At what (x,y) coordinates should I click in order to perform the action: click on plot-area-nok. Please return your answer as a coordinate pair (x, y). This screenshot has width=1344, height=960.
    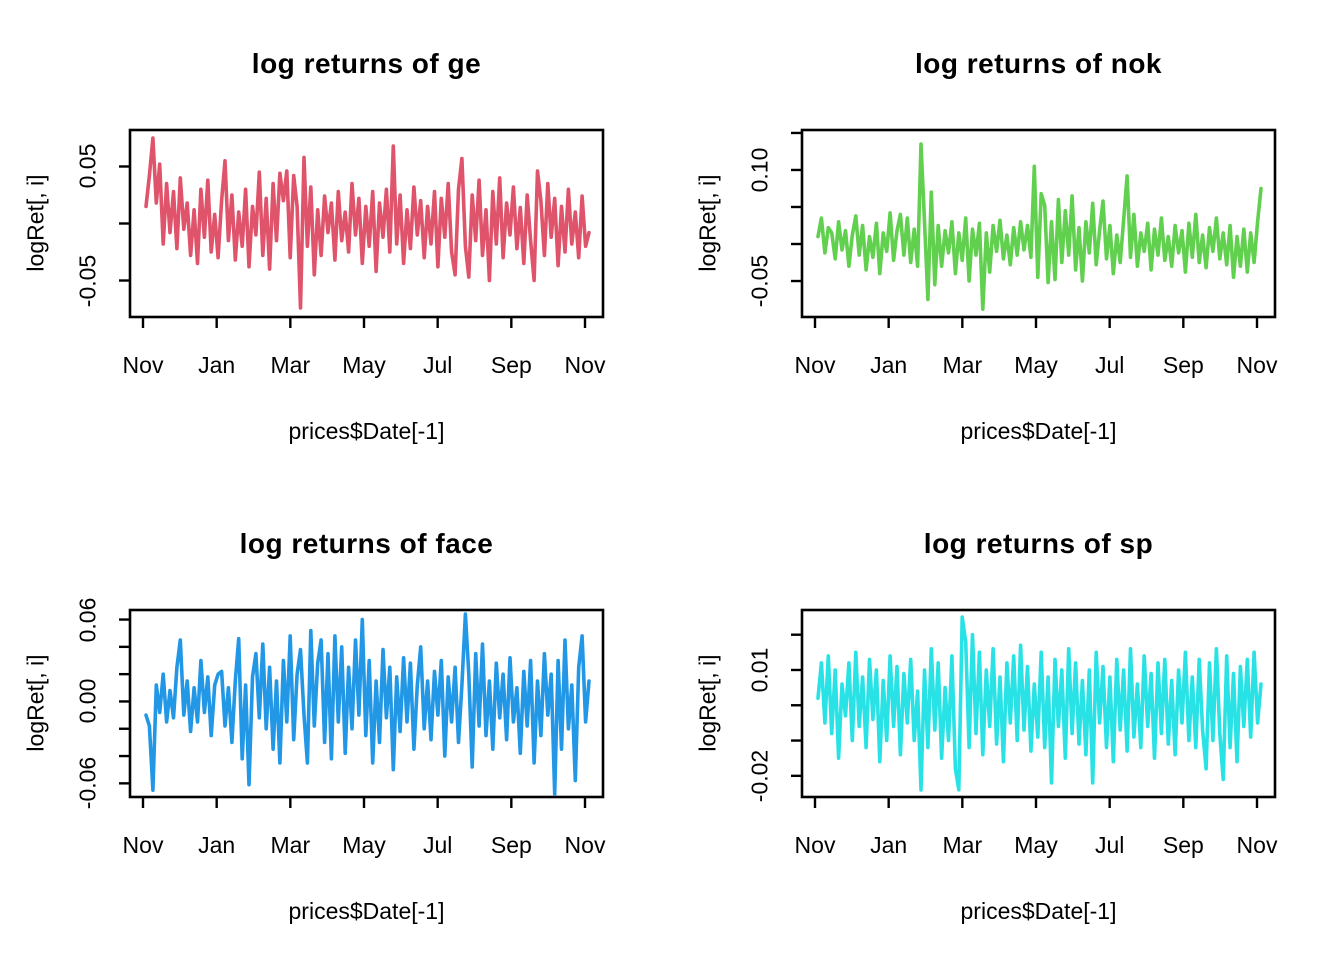
    Looking at the image, I should click on (1034, 228).